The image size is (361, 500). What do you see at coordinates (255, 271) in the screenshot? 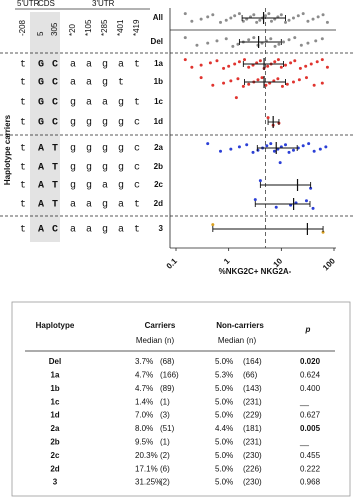
I see `x-label: %NKG2C+ NKG2A-` at bounding box center [255, 271].